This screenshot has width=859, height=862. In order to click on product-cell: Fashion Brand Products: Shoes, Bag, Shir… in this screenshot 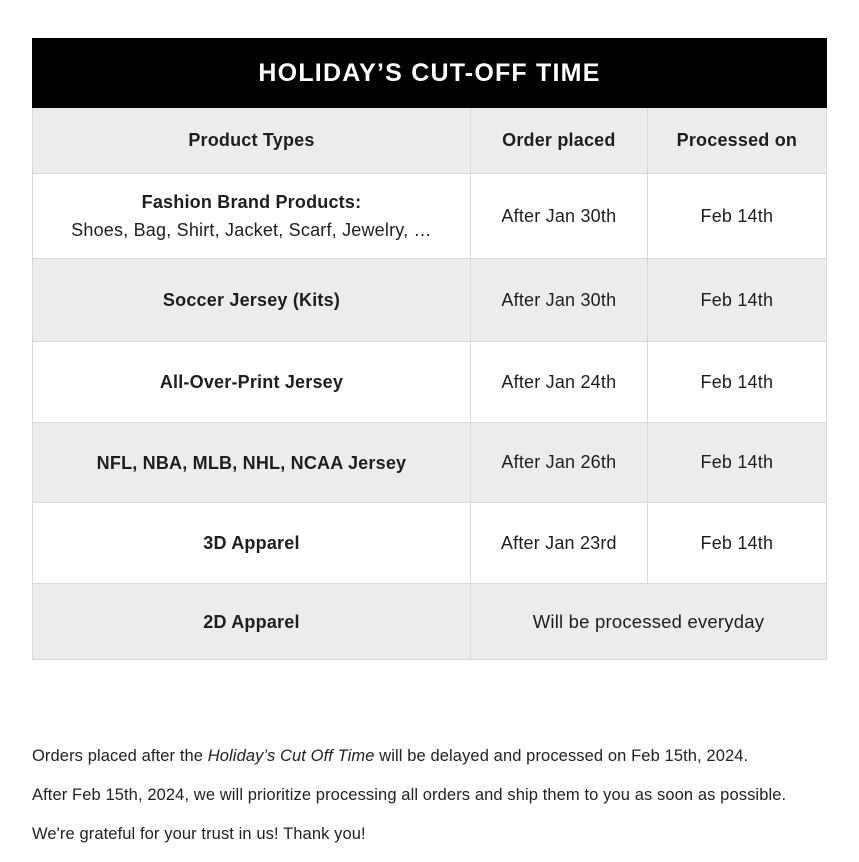, I will do `click(251, 216)`.